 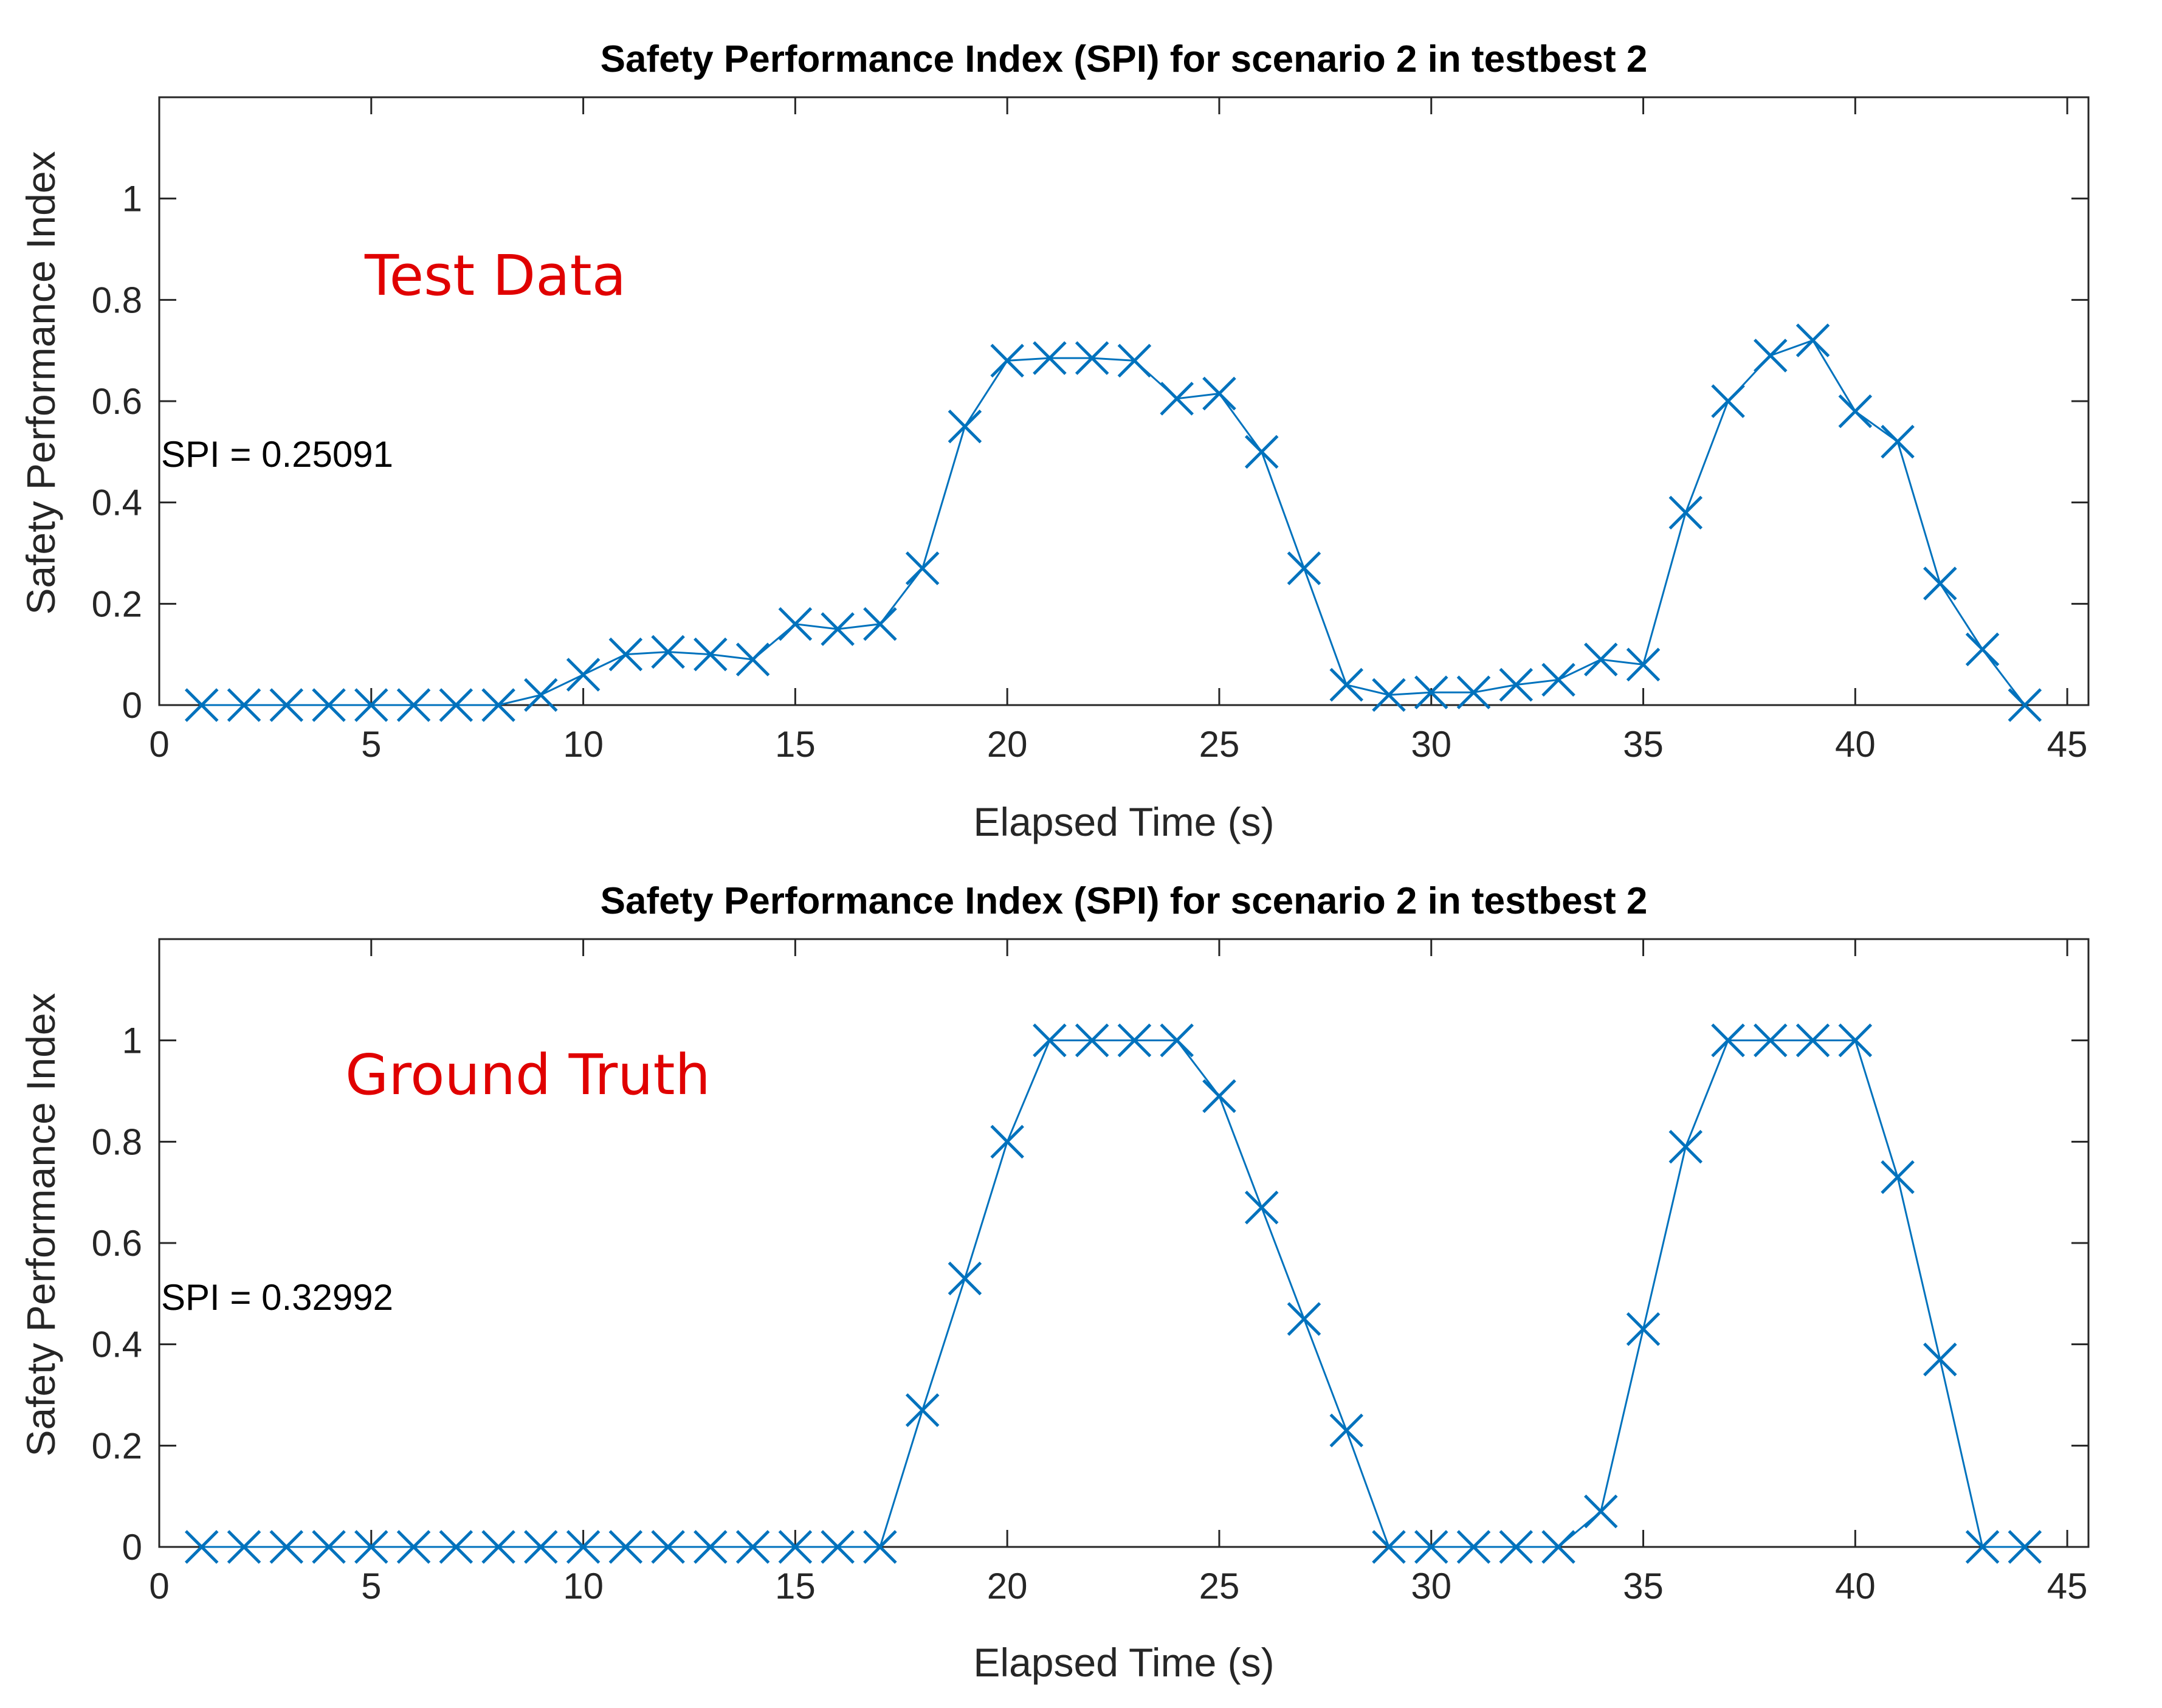 I want to click on x-tick-label: 30, so click(x=1431, y=744).